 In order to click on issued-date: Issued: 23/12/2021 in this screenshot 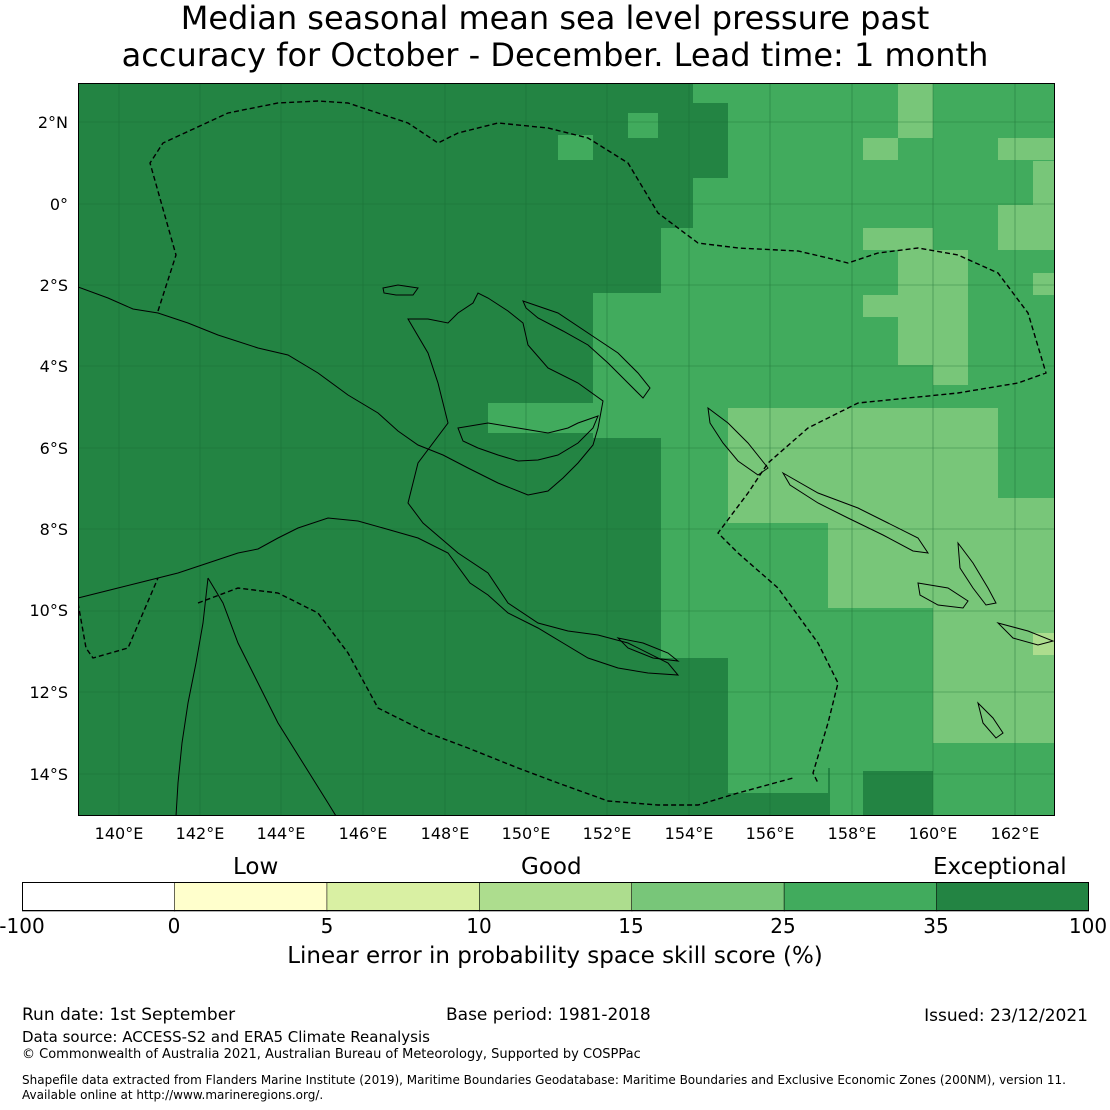, I will do `click(1006, 1016)`.